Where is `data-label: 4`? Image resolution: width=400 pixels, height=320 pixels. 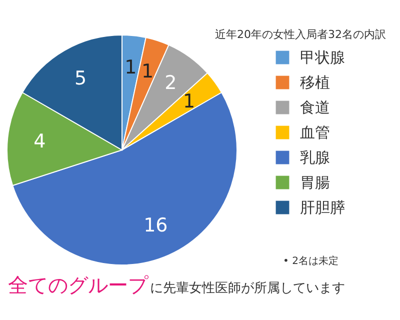 data-label: 4 is located at coordinates (40, 141).